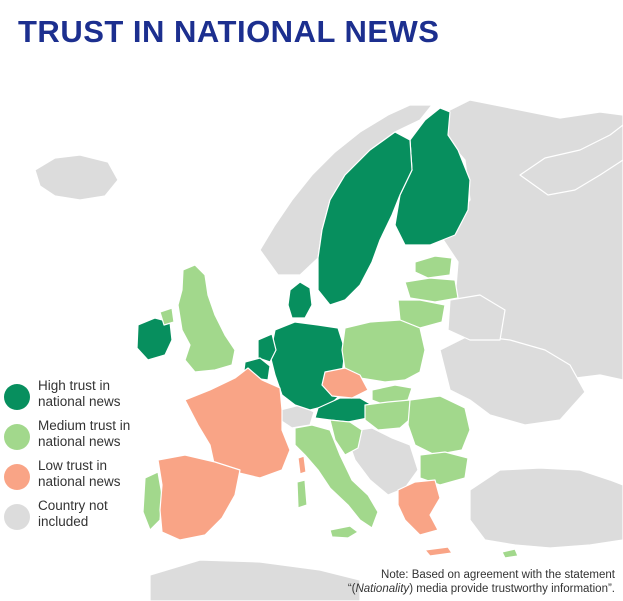  Describe the element at coordinates (438, 551) in the screenshot. I see `crete-region` at that location.